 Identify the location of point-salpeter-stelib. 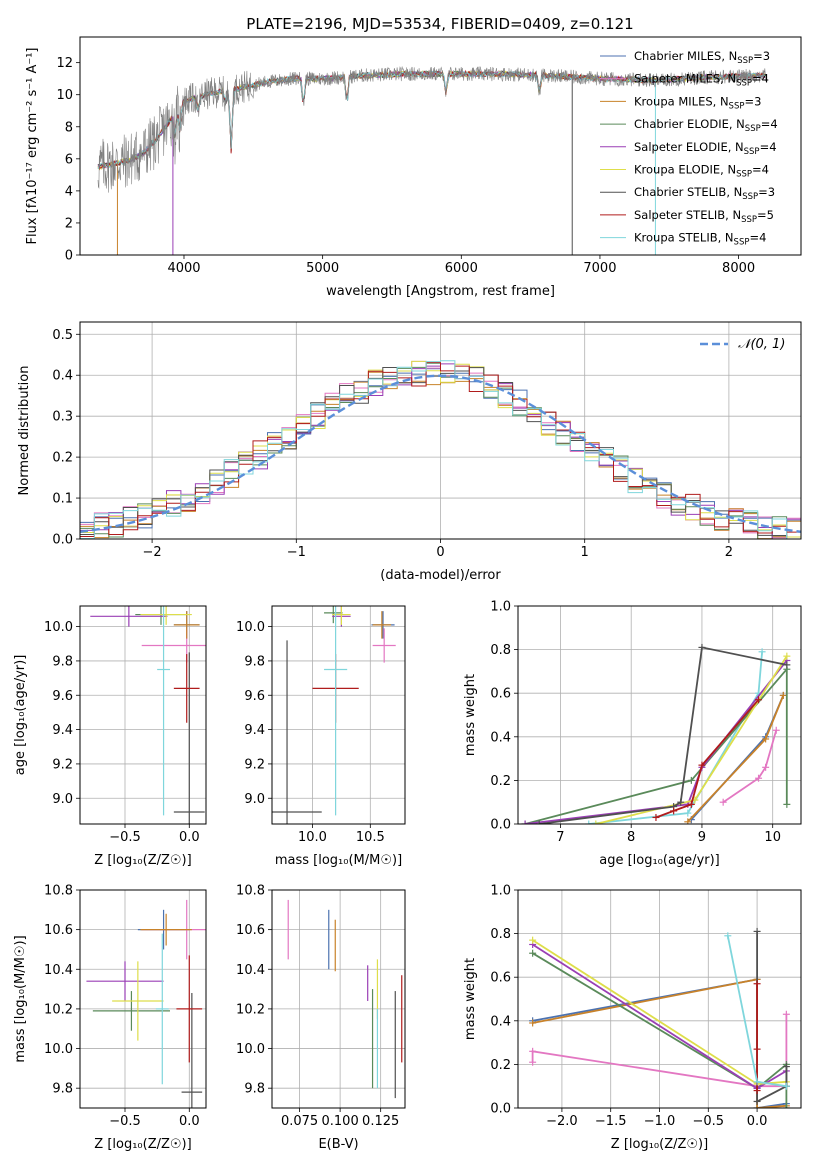
(186, 688).